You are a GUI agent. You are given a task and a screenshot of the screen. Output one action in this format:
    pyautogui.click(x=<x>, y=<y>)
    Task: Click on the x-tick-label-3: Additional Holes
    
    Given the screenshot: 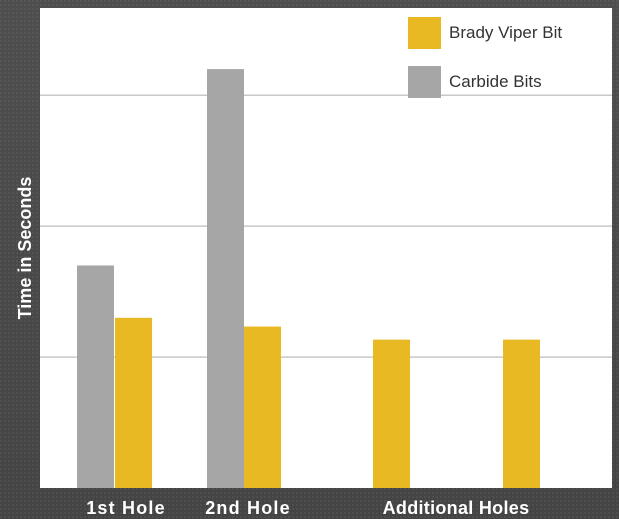 What is the action you would take?
    pyautogui.click(x=456, y=508)
    